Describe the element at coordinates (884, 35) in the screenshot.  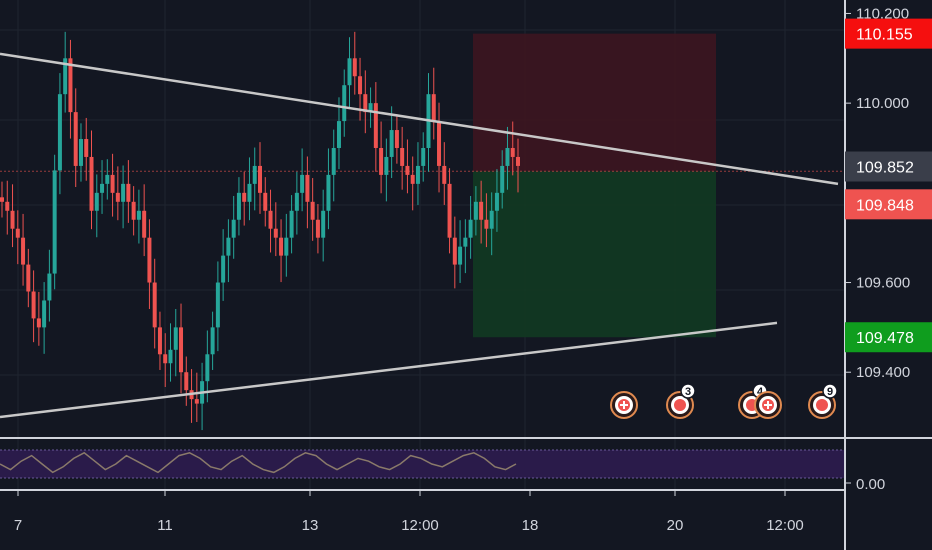
I see `price-tag-label: 110.155` at that location.